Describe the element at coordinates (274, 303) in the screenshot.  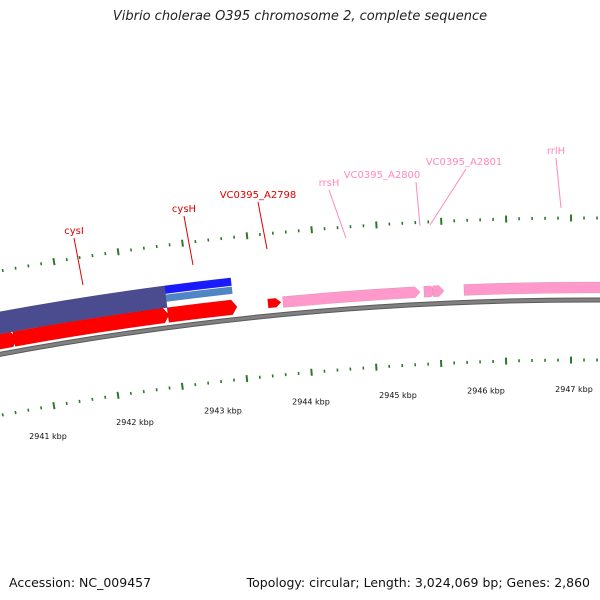
I see `feature-VC0395_A2798` at that location.